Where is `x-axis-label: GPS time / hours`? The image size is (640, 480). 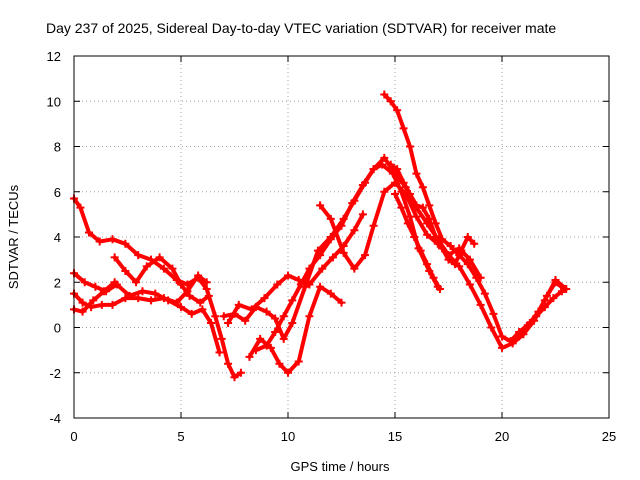 x-axis-label: GPS time / hours is located at coordinates (340, 466).